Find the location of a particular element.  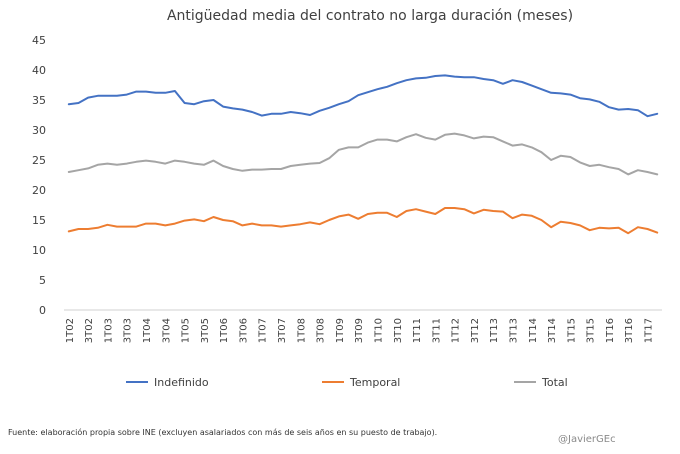

x-tick-label: 1T12 is located at coordinates (456, 330).